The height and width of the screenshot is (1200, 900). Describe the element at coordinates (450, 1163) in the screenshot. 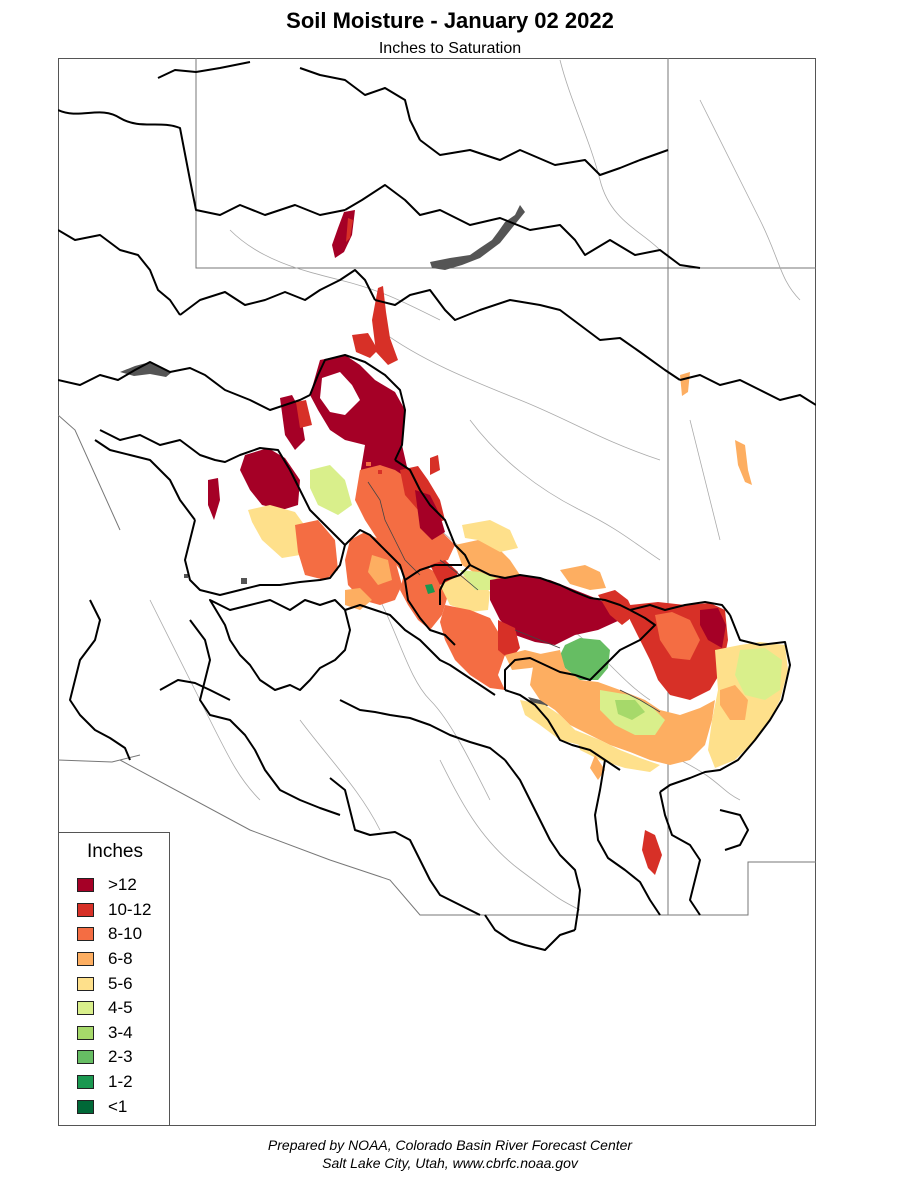

I see `credit-line-2: Salt Lake City, Utah, www.cbrfc.noaa.gov` at that location.